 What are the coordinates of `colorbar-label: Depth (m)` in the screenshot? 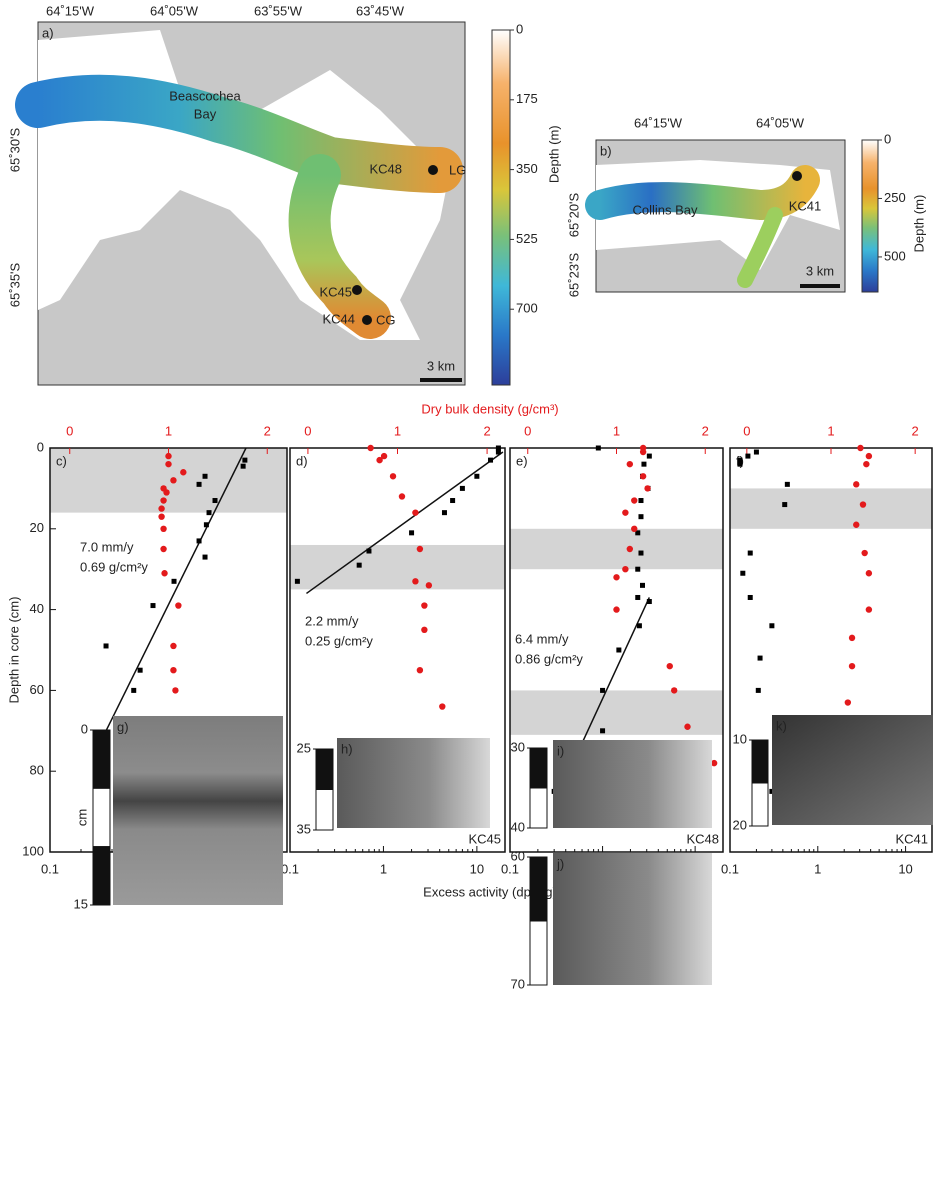 It's located at (553, 154).